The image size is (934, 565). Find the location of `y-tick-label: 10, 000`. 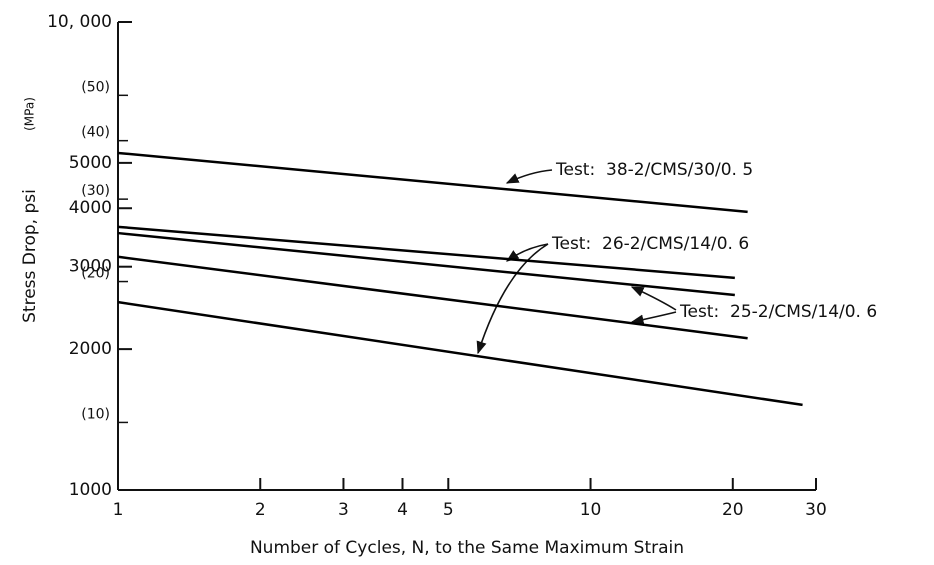

y-tick-label: 10, 000 is located at coordinates (79, 22).